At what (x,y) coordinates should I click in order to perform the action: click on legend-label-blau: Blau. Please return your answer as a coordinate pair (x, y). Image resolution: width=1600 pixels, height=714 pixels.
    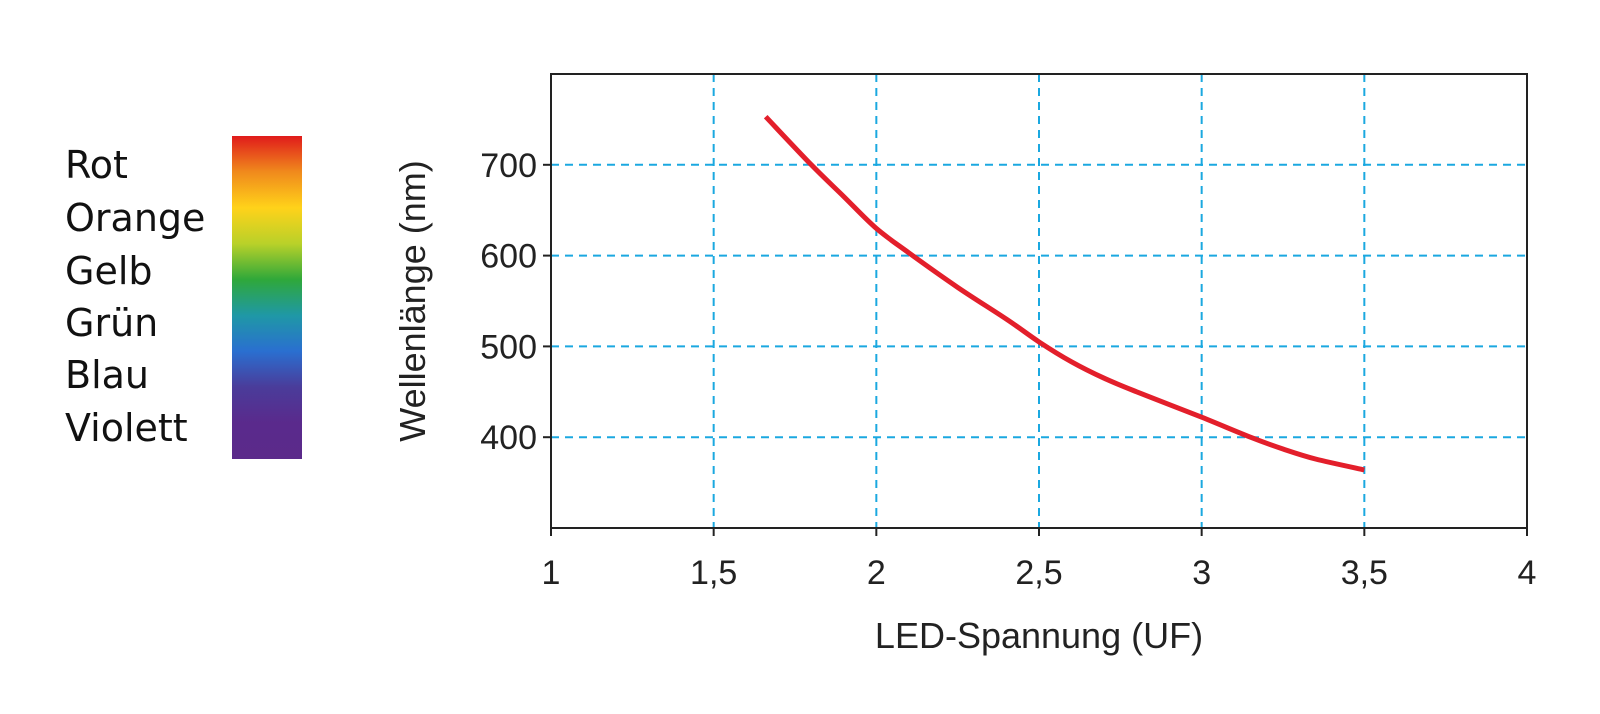
    Looking at the image, I should click on (107, 375).